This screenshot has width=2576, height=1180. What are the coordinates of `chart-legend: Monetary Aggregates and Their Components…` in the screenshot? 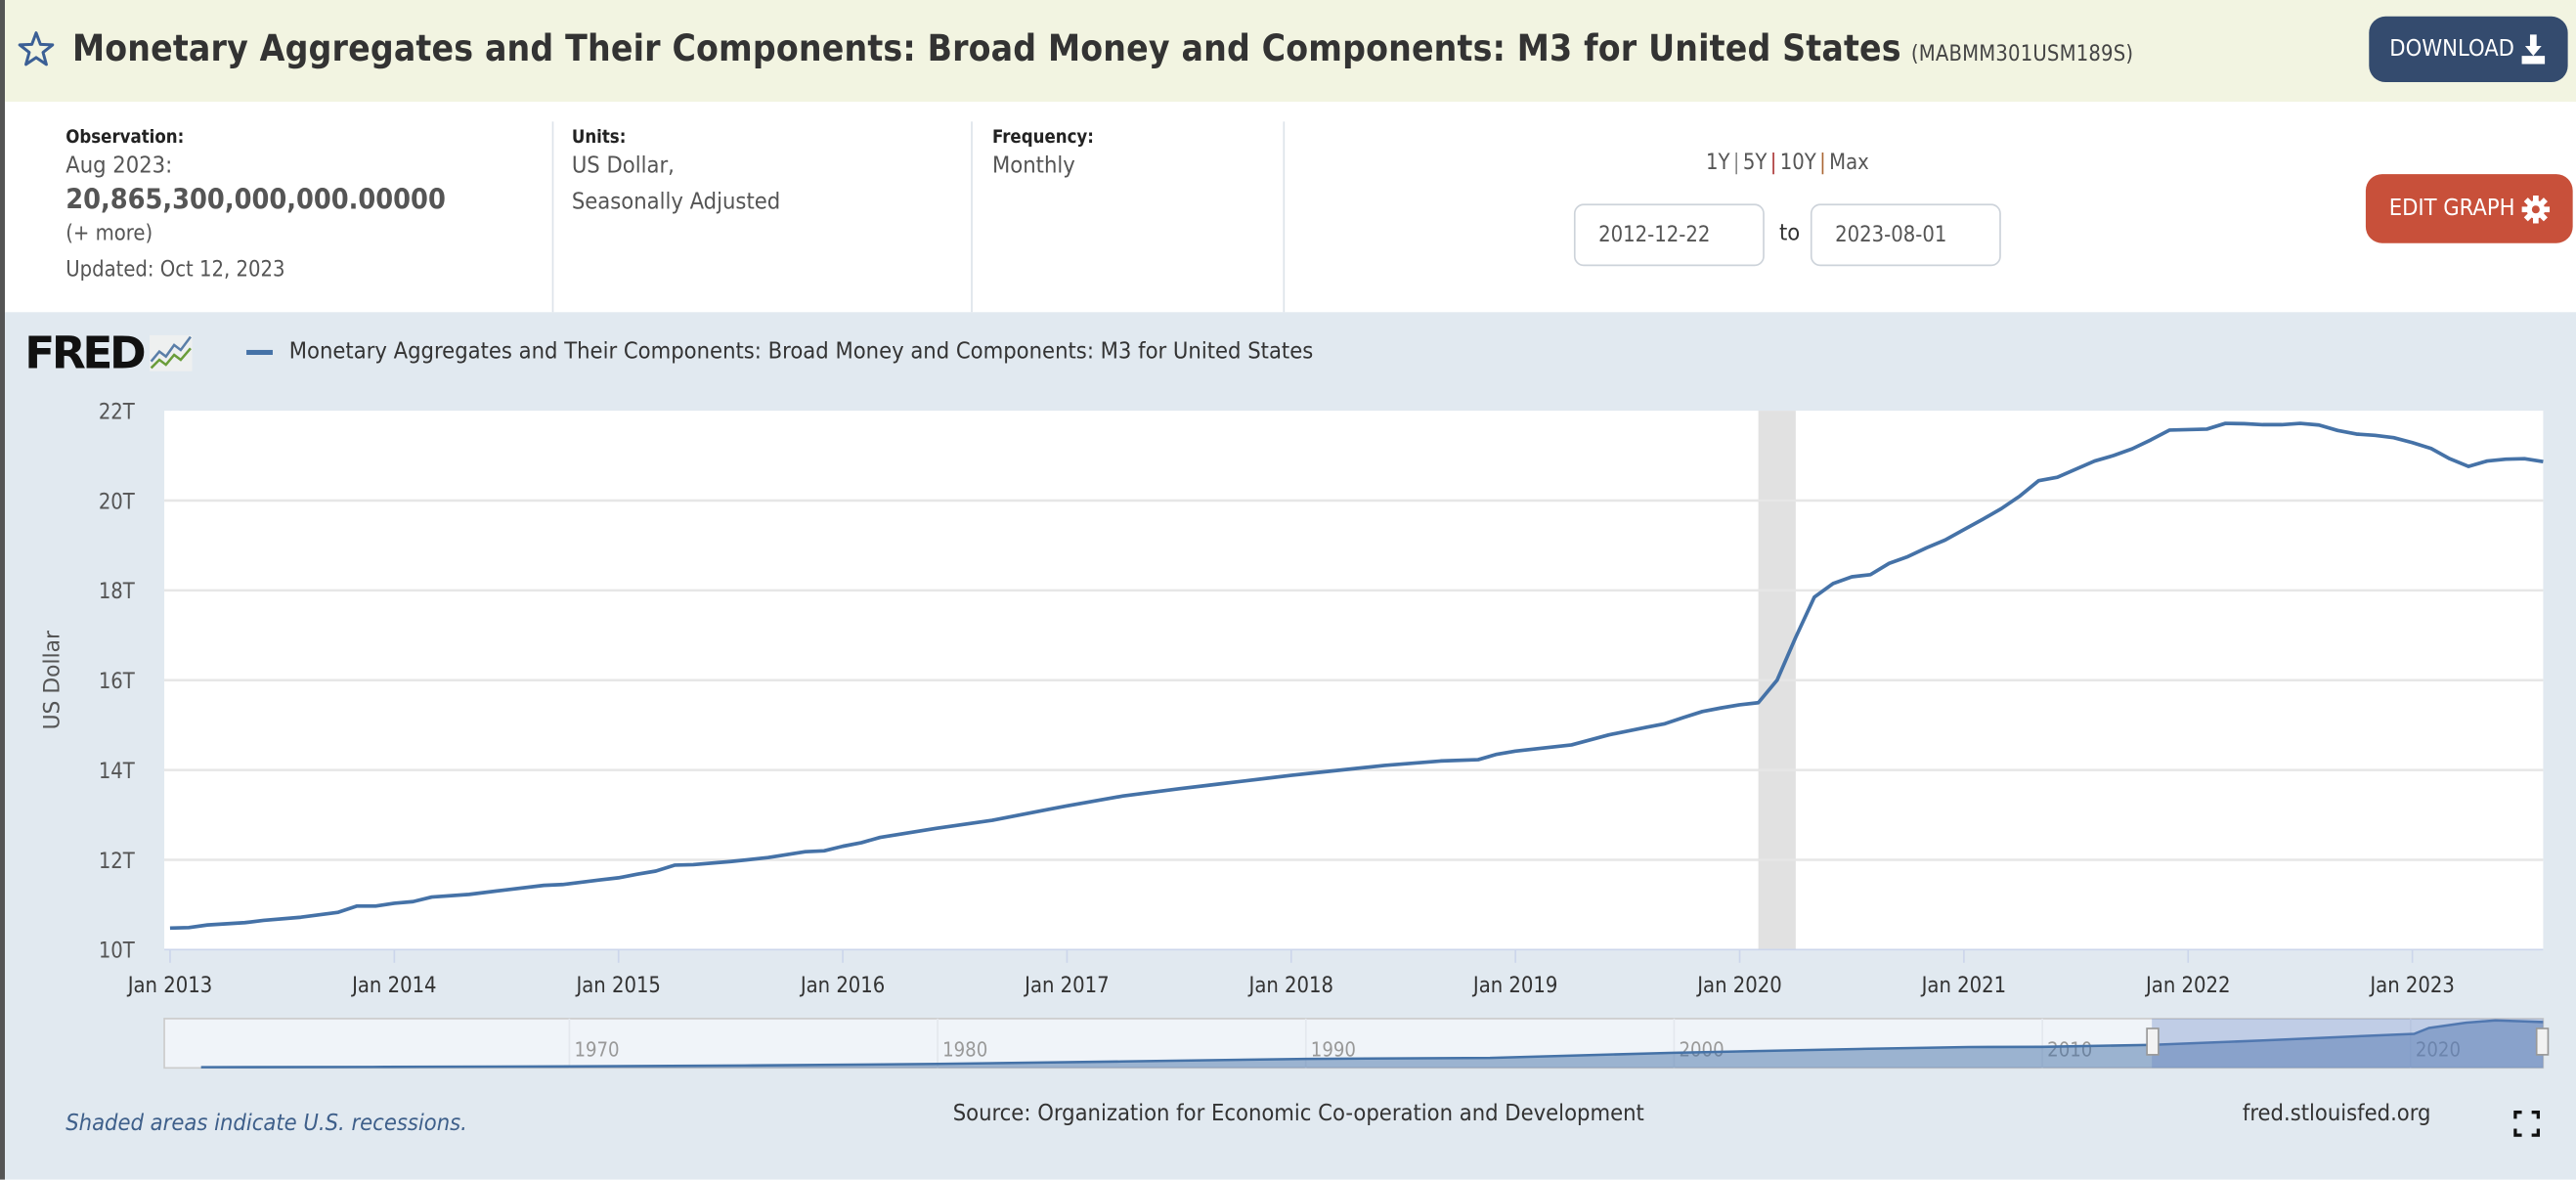 It's located at (779, 351).